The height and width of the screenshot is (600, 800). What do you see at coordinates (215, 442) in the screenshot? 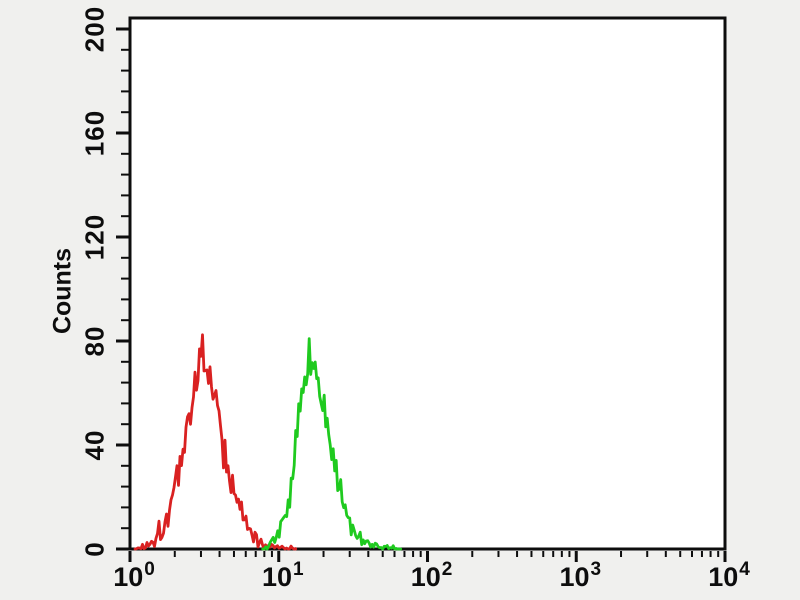
I see `red-histogram-curve` at bounding box center [215, 442].